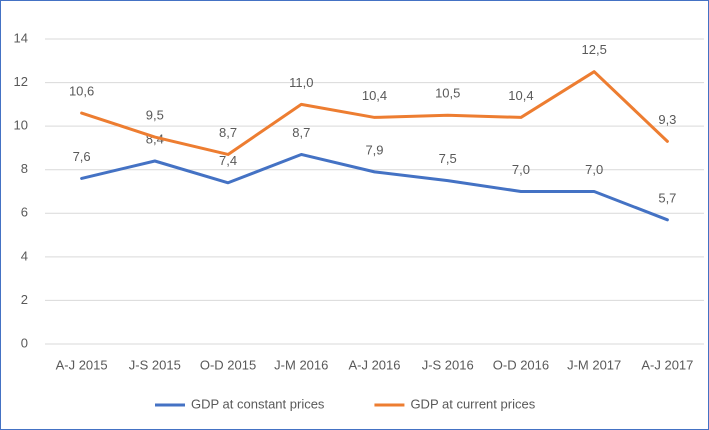 Image resolution: width=709 pixels, height=430 pixels. Describe the element at coordinates (667, 364) in the screenshot. I see `x-tick-label: A-J 2017` at that location.